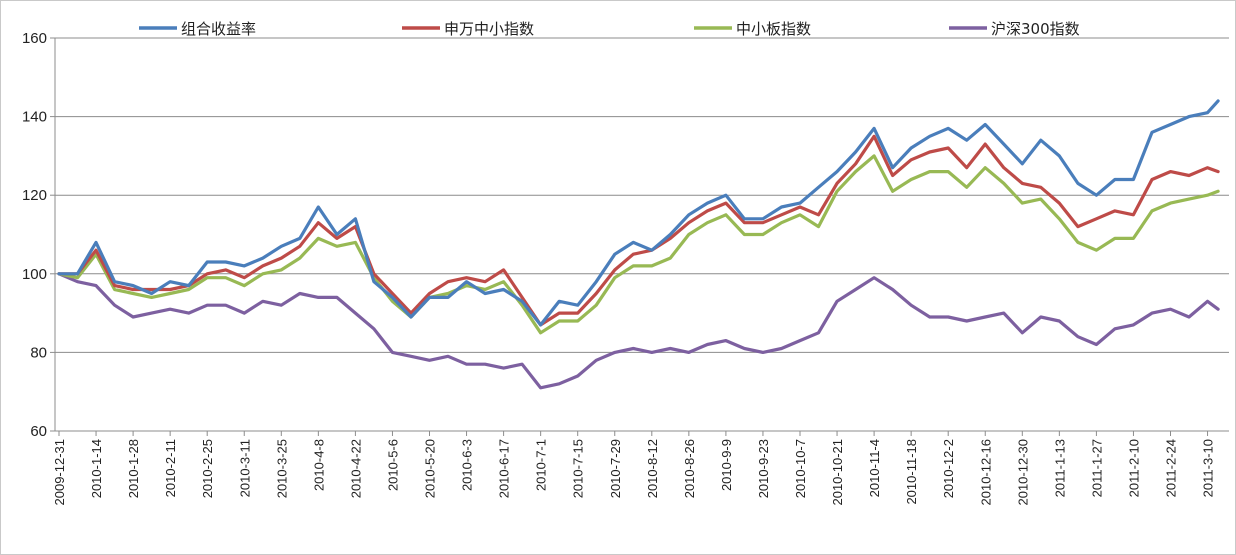  Describe the element at coordinates (170, 468) in the screenshot. I see `x-tick-label: 2010-2-11` at that location.